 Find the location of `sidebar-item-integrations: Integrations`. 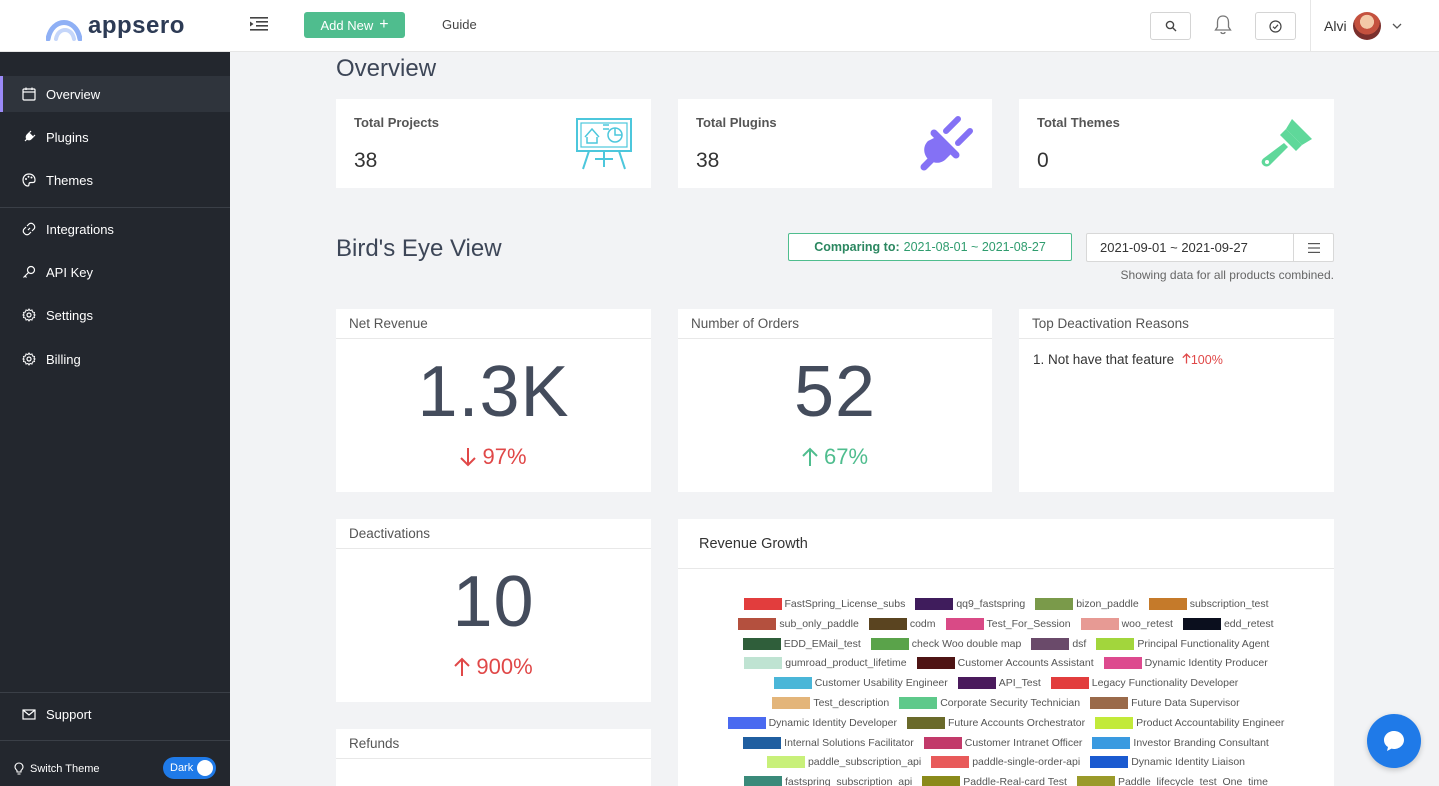

sidebar-item-integrations: Integrations is located at coordinates (115, 229).